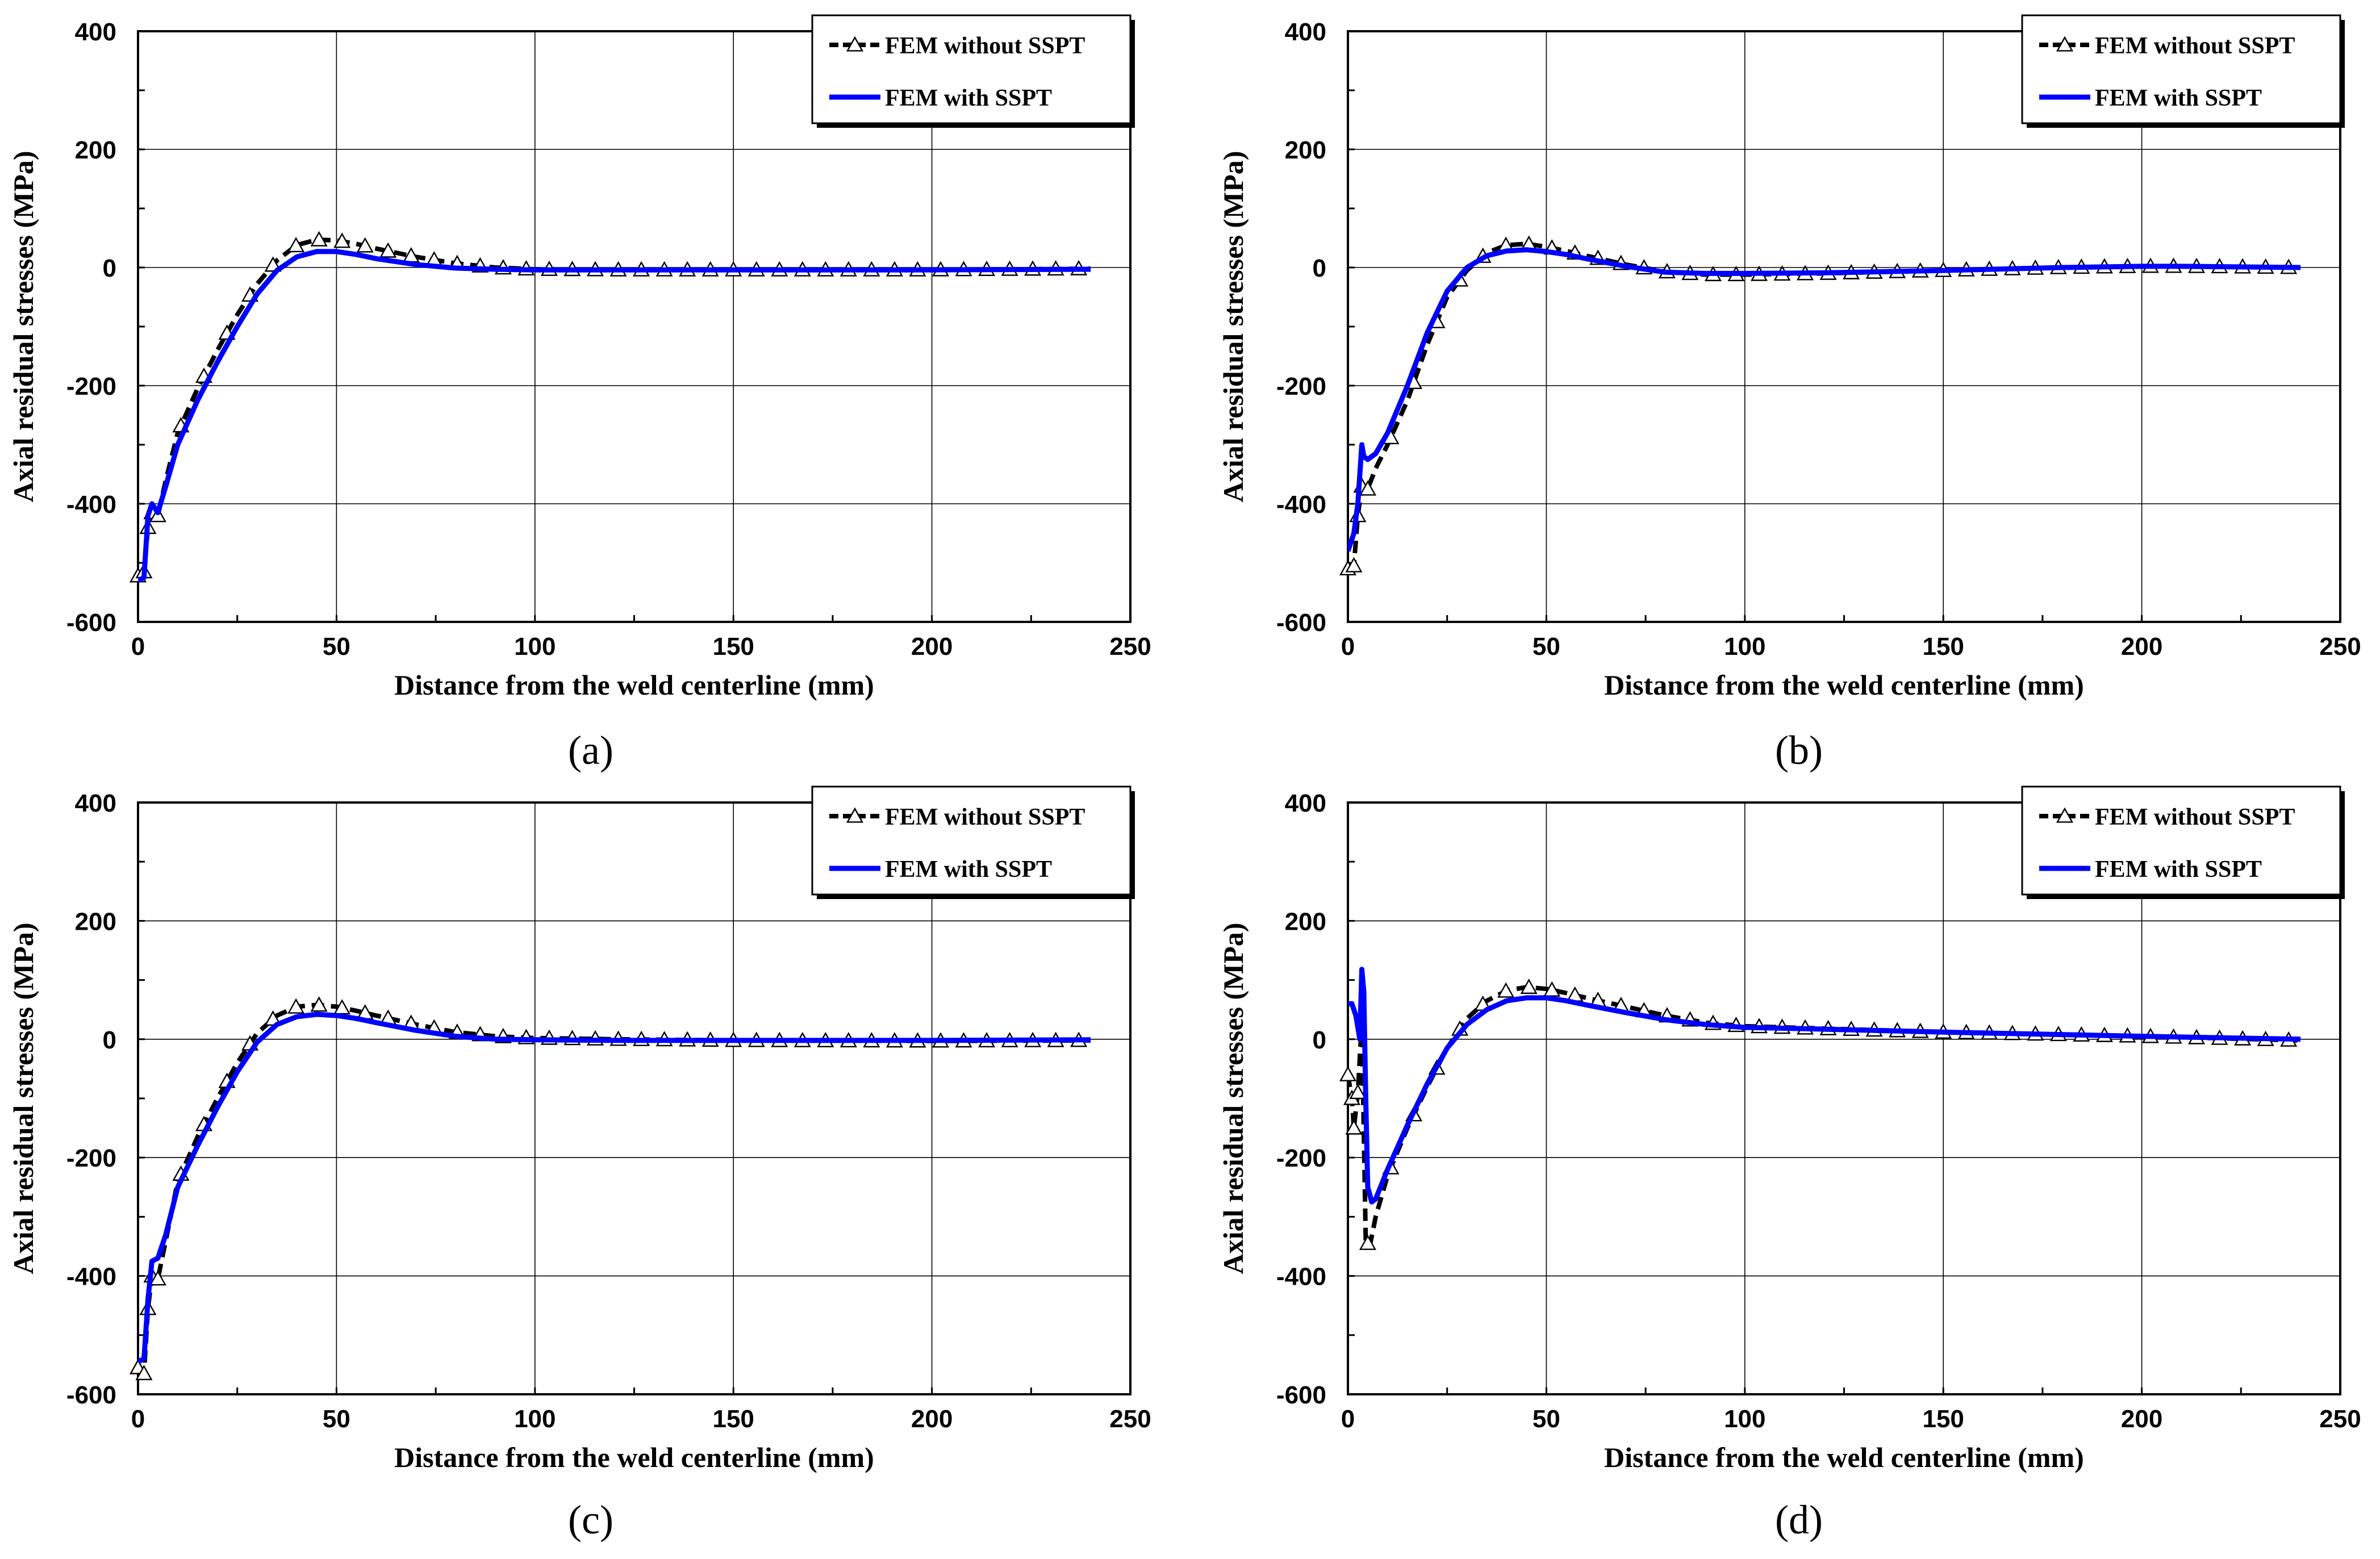 The width and height of the screenshot is (2380, 1559). What do you see at coordinates (591, 750) in the screenshot?
I see `panel-label: (a)` at bounding box center [591, 750].